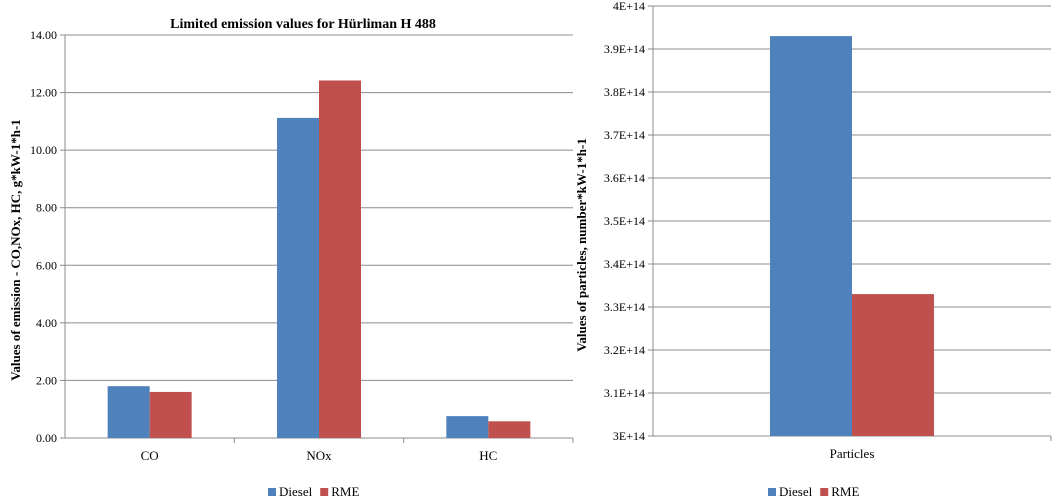 This screenshot has height=499, width=1057. I want to click on y-tick-label: 3.4E+14, so click(624, 264).